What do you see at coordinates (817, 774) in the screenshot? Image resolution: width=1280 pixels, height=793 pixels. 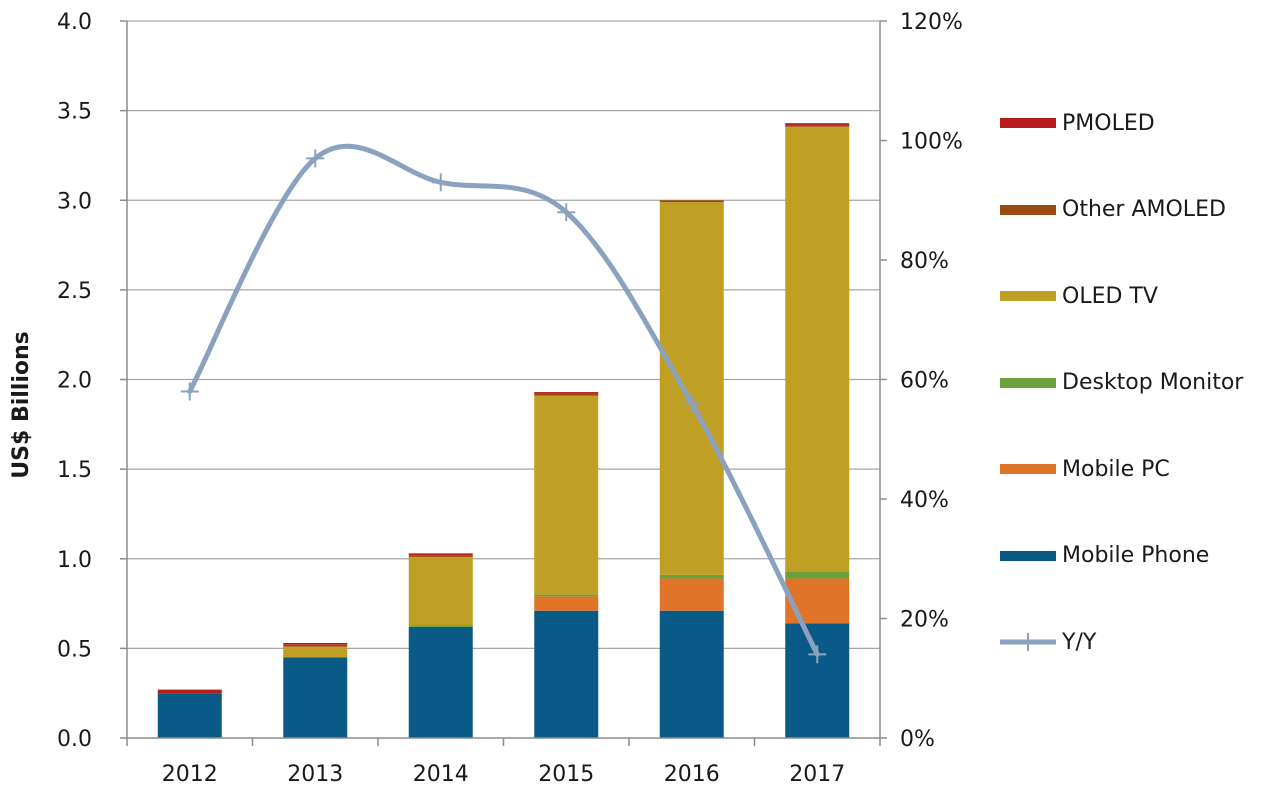 I see `x-tick-label: 2017` at bounding box center [817, 774].